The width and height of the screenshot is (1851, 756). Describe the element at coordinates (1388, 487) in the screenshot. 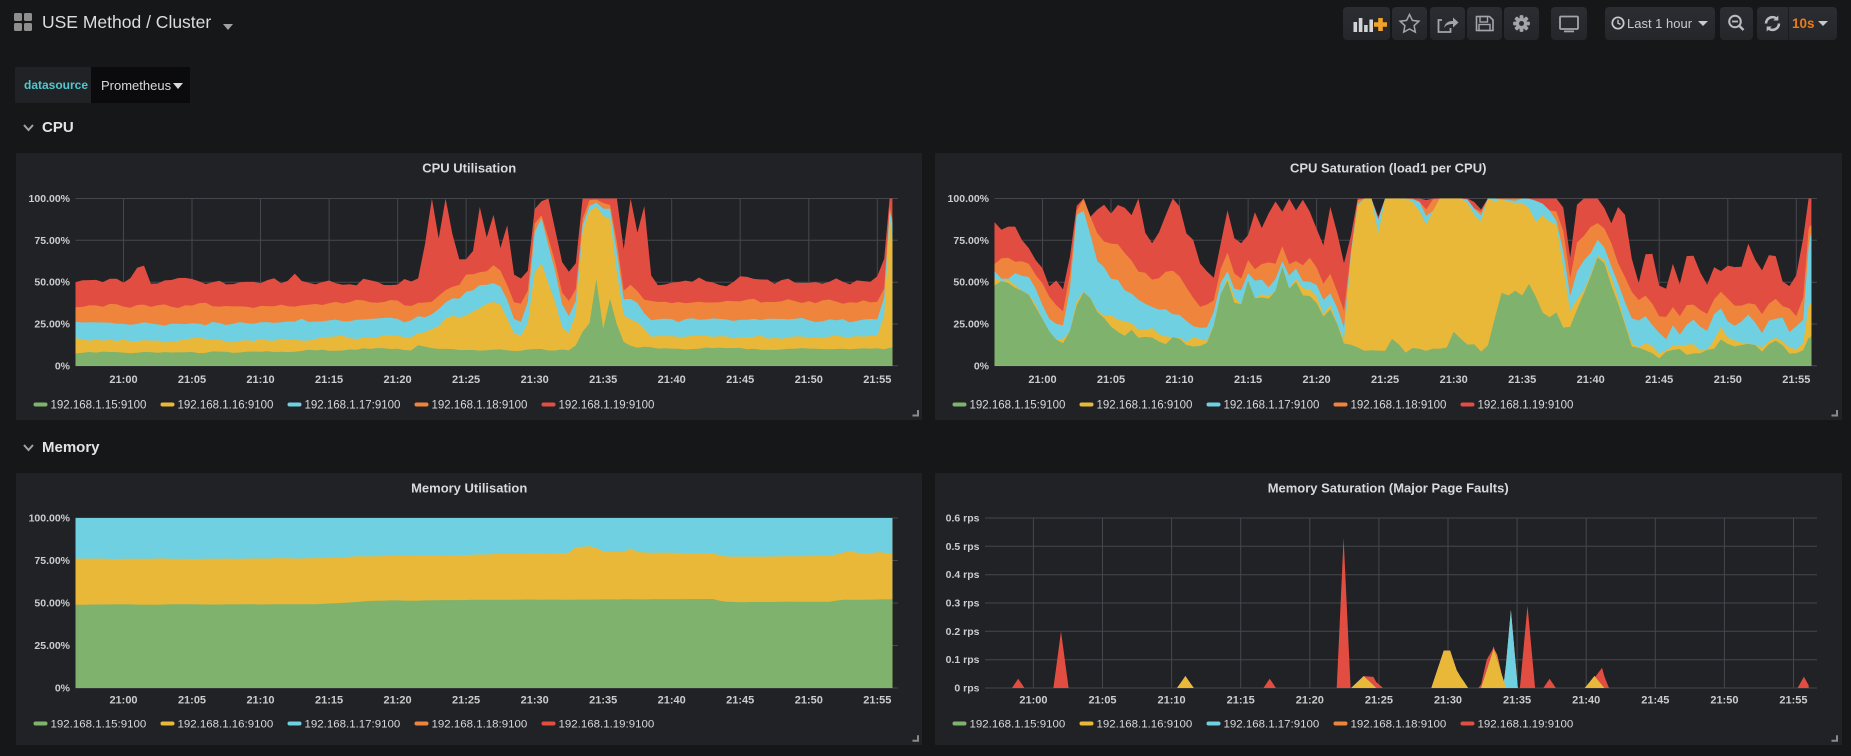

I see `svg-text:Memory Saturation (Major Page: Memory Saturation (Major Page Faults)` at that location.